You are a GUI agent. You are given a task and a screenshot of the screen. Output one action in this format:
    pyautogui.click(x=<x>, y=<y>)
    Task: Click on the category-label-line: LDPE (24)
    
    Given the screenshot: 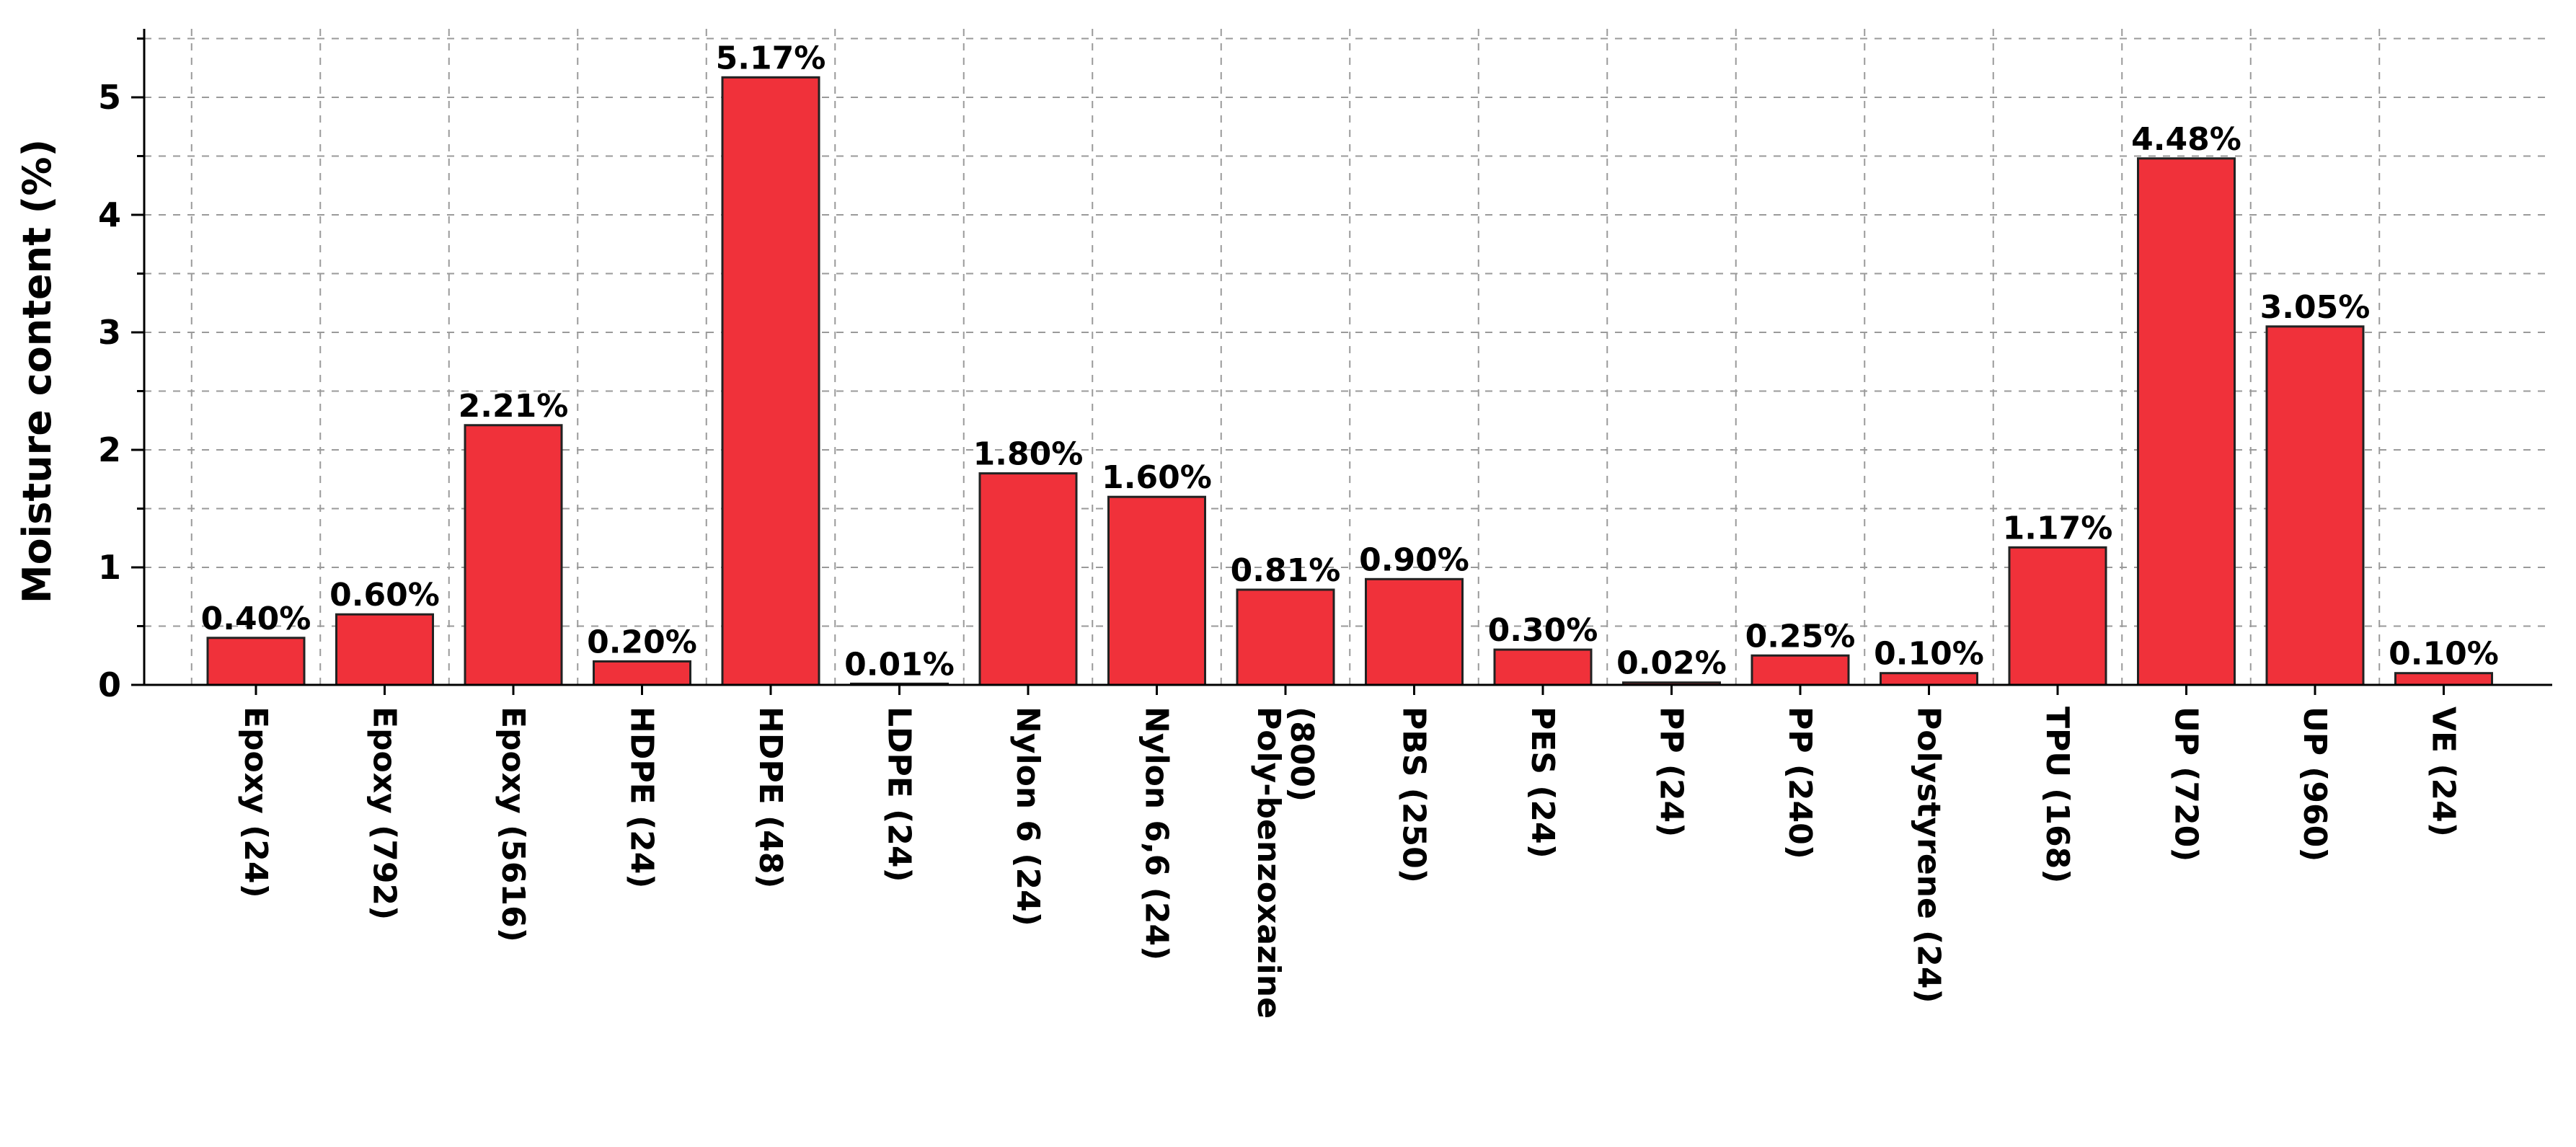 What is the action you would take?
    pyautogui.click(x=899, y=795)
    